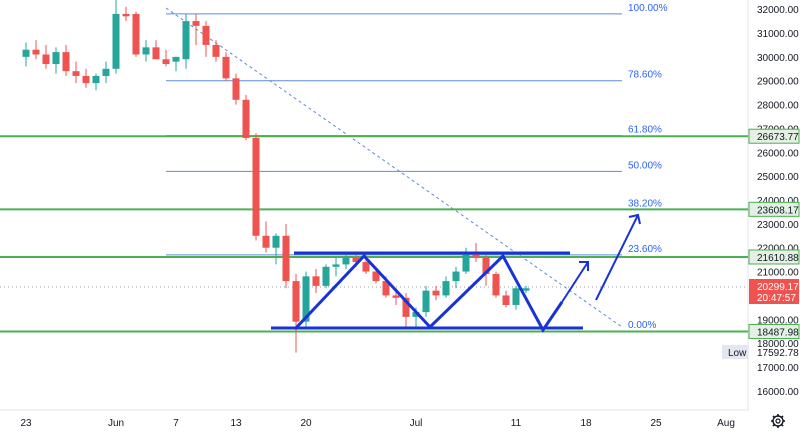 Image resolution: width=800 pixels, height=432 pixels. I want to click on fib-level-label: 78.60%, so click(645, 75).